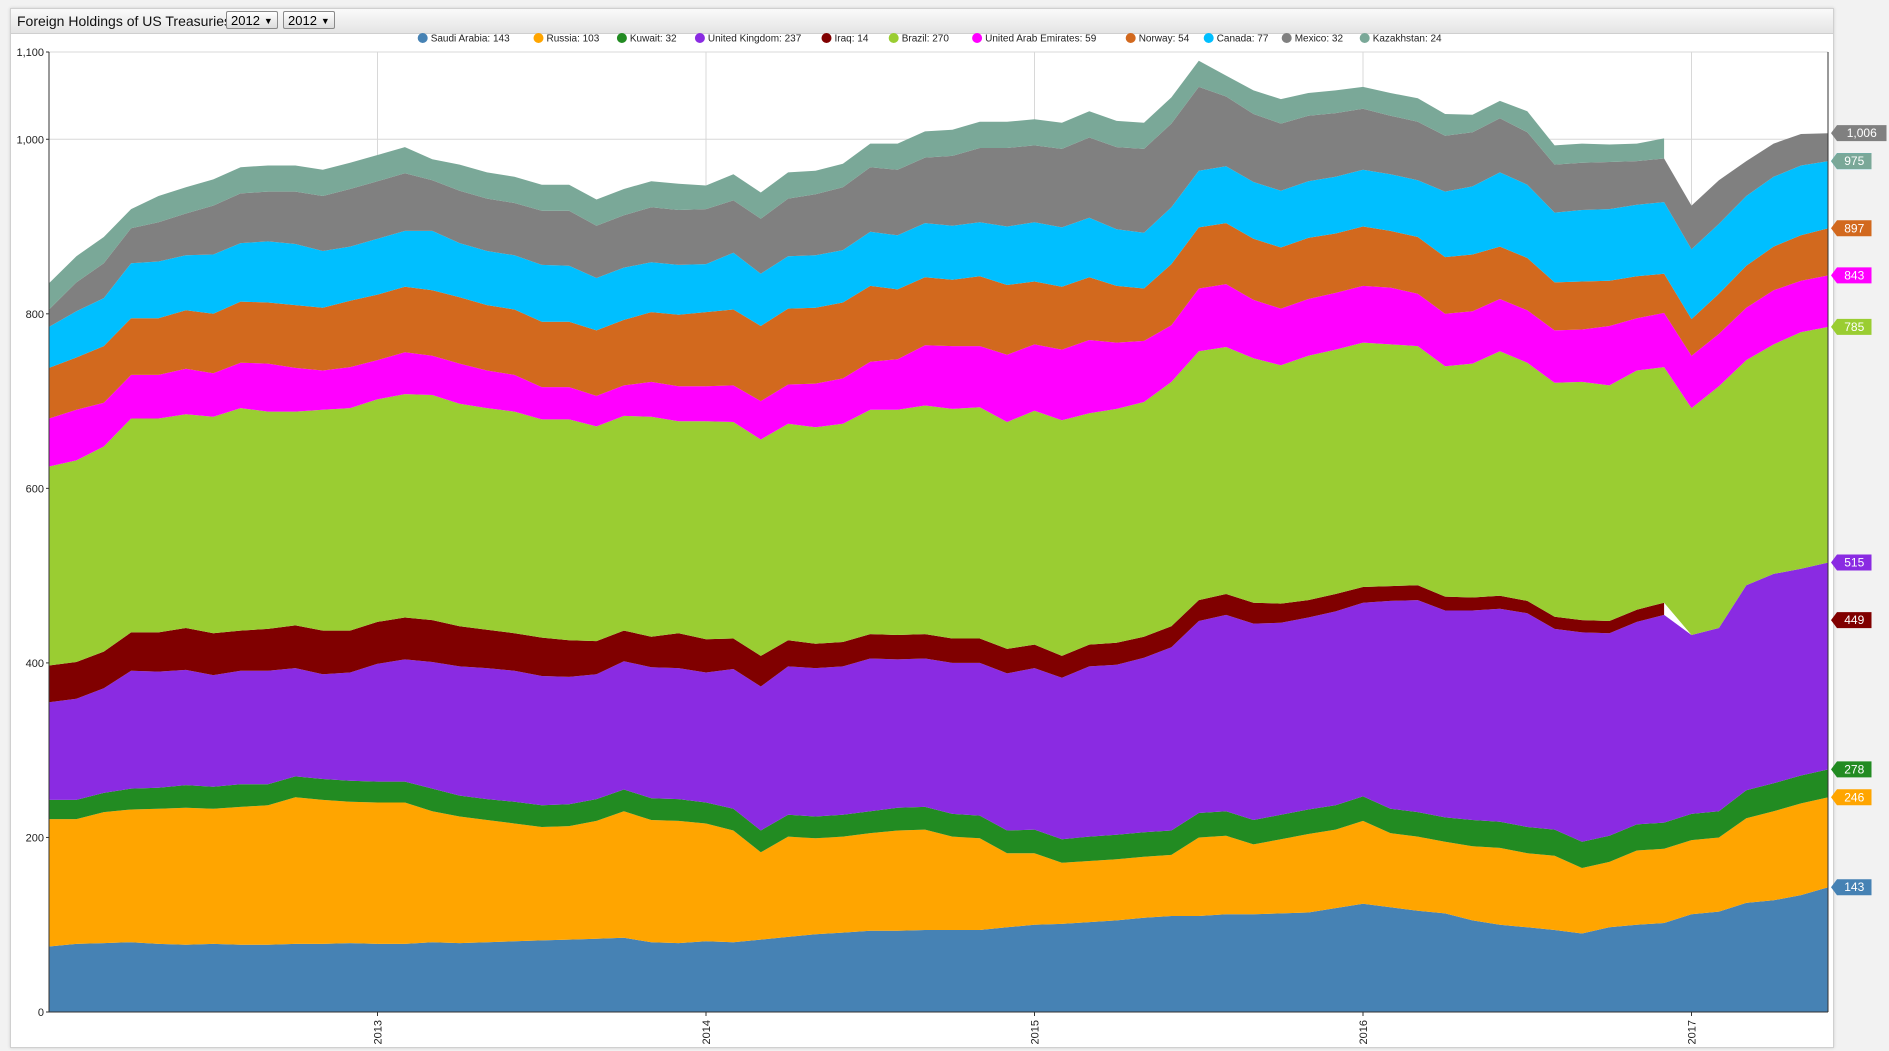 This screenshot has height=1051, width=1889. What do you see at coordinates (852, 39) in the screenshot?
I see `legend-item: Iraq: 14` at bounding box center [852, 39].